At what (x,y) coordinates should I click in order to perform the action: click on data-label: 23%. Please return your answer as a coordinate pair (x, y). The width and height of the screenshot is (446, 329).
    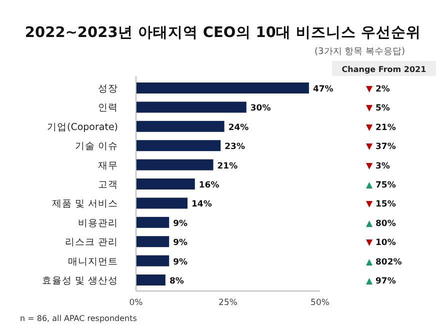
    Looking at the image, I should click on (235, 147).